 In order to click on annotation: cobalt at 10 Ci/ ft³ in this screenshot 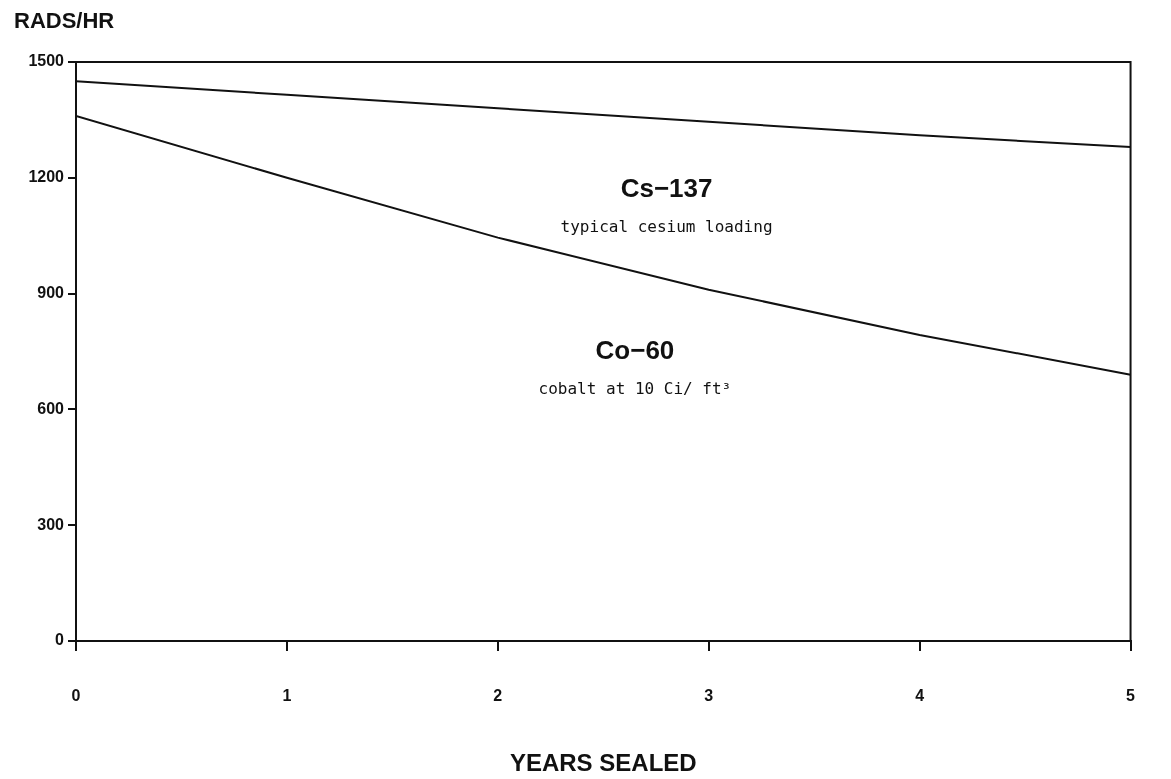, I will do `click(635, 389)`.